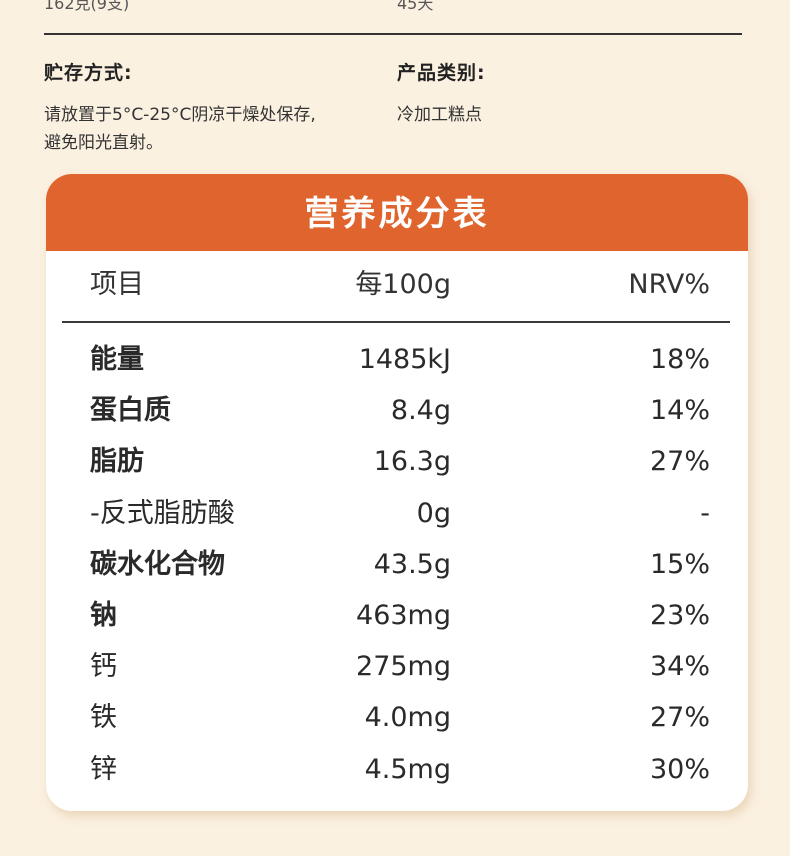 The width and height of the screenshot is (790, 856). What do you see at coordinates (103, 615) in the screenshot?
I see `row-item: 钠` at bounding box center [103, 615].